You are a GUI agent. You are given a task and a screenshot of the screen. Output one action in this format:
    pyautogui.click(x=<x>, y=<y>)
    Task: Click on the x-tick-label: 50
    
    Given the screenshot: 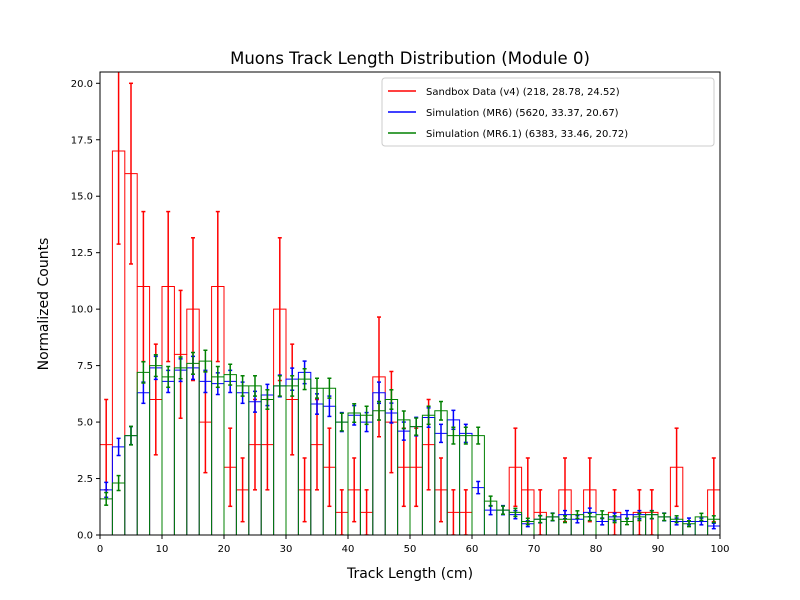 What is the action you would take?
    pyautogui.click(x=410, y=549)
    